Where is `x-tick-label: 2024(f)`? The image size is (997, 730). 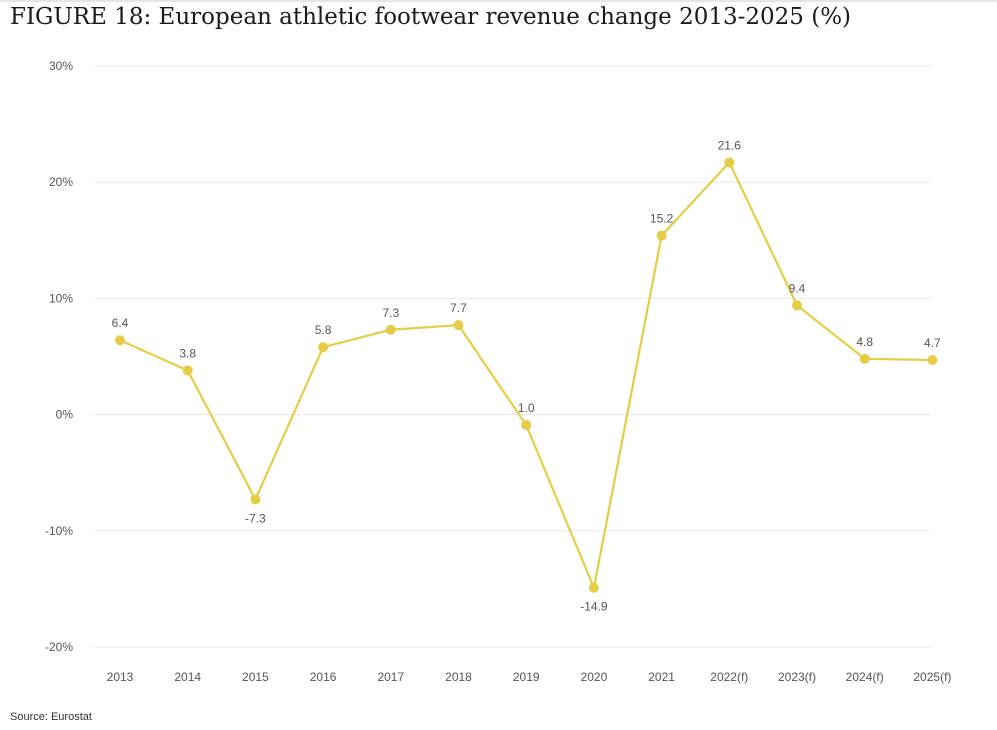 x-tick-label: 2024(f) is located at coordinates (865, 677).